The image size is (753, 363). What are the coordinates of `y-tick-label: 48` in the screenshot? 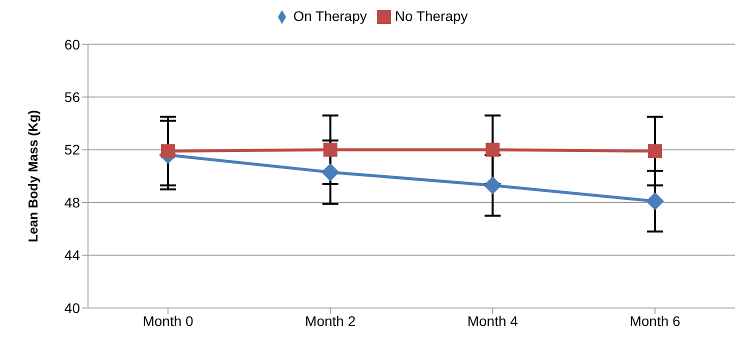 It's located at (72, 202).